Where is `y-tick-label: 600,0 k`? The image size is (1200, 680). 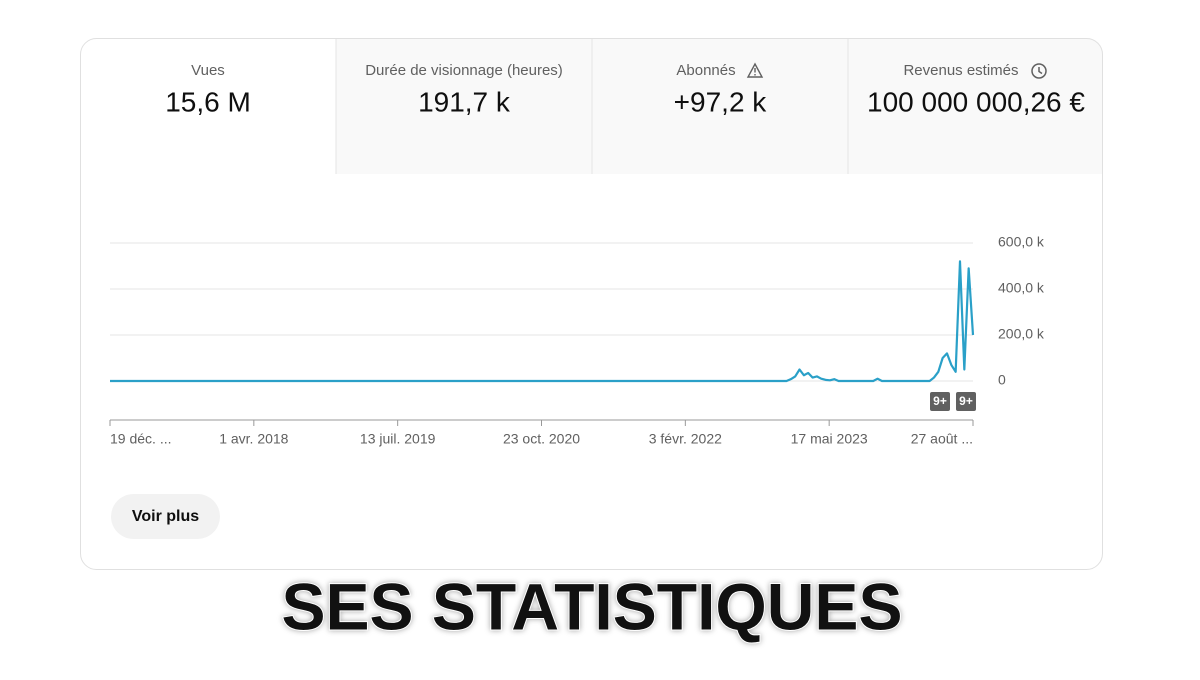 y-tick-label: 600,0 k is located at coordinates (1021, 242).